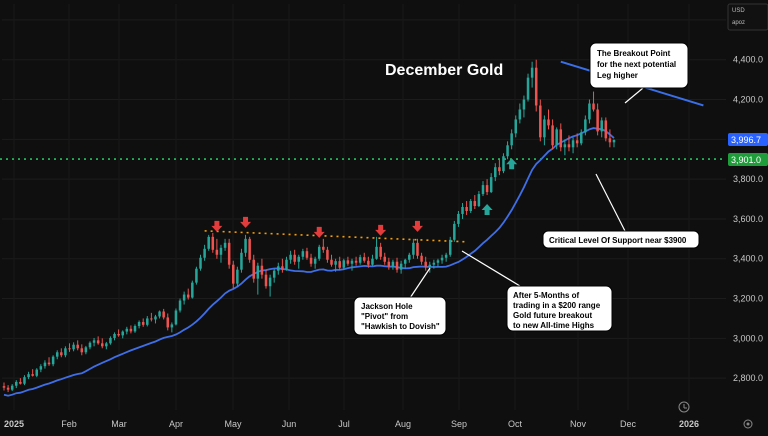  What do you see at coordinates (748, 139) in the screenshot?
I see `last-price-badge: 3,996.7` at bounding box center [748, 139].